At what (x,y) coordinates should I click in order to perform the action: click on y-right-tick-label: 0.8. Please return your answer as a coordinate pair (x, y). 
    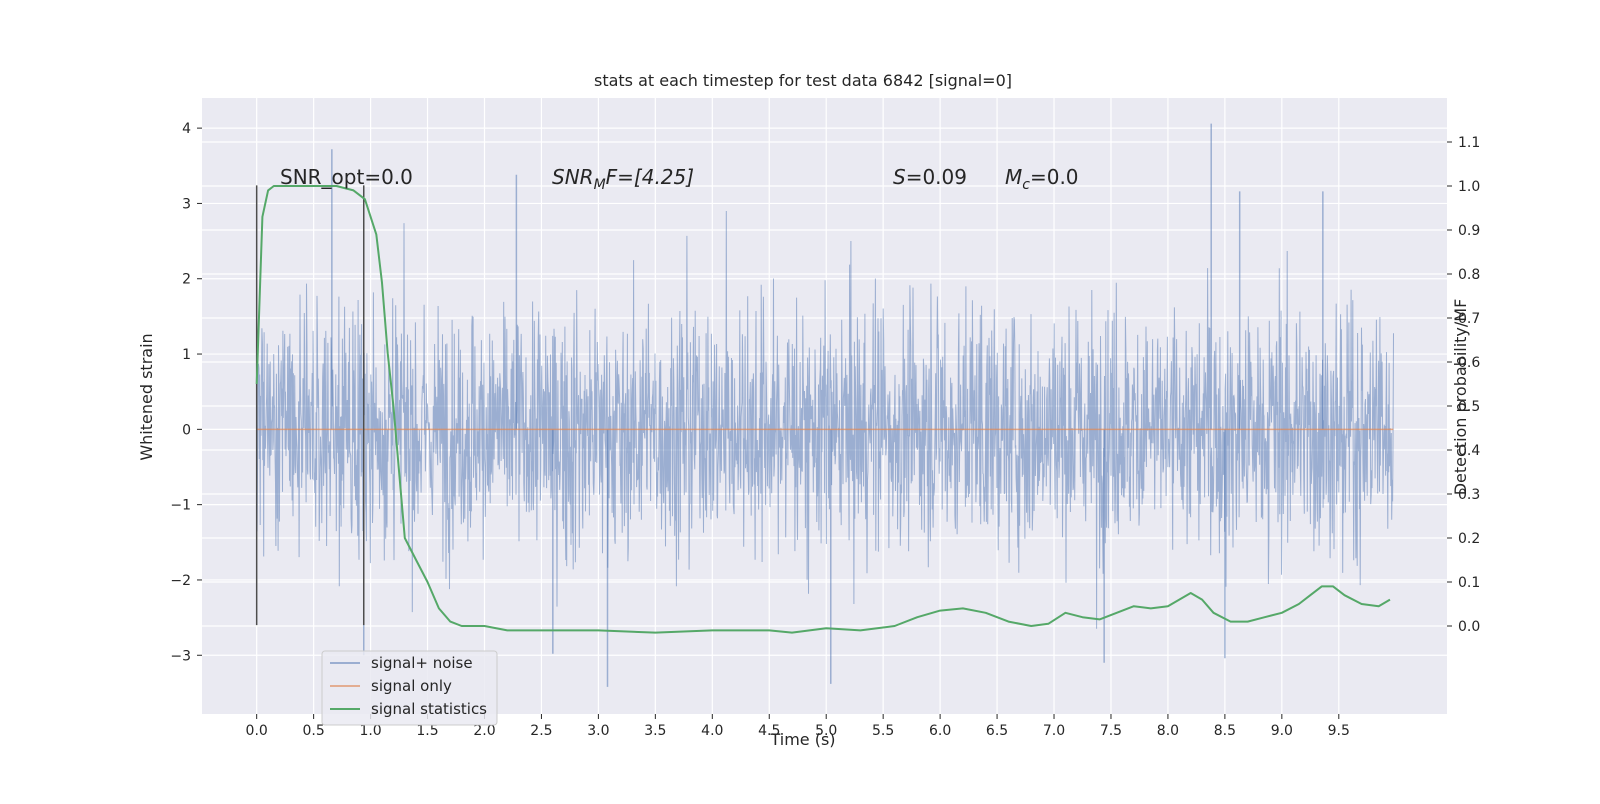
    Looking at the image, I should click on (1469, 275).